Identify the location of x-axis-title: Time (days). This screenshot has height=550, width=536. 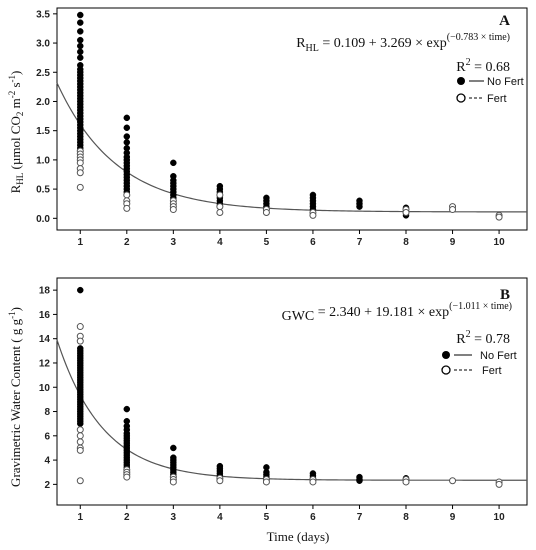
(298, 536).